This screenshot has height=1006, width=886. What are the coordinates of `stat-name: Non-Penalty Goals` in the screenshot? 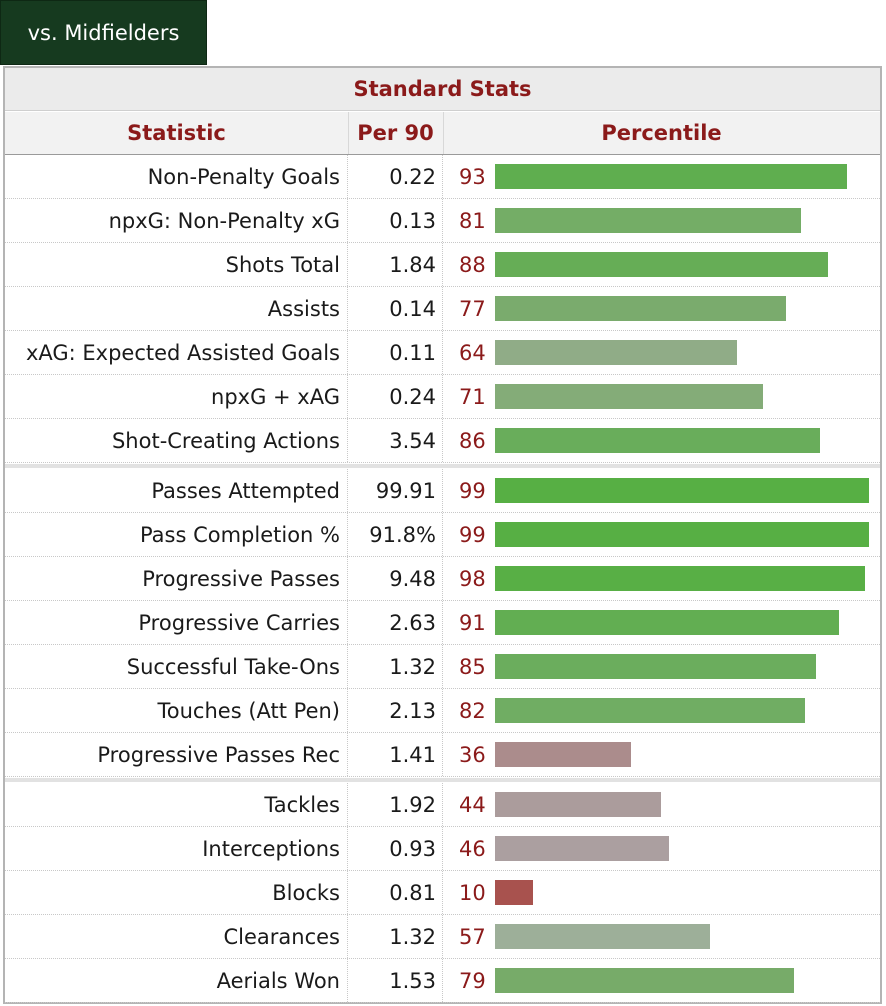 It's located at (176, 176).